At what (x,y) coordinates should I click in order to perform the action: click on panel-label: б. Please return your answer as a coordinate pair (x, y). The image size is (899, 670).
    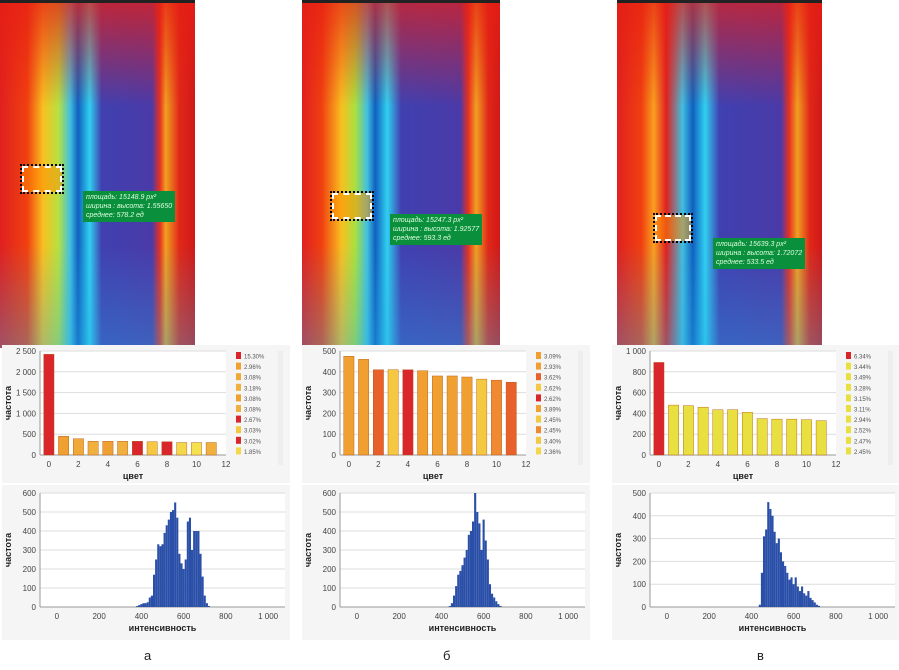
    Looking at the image, I should click on (447, 655).